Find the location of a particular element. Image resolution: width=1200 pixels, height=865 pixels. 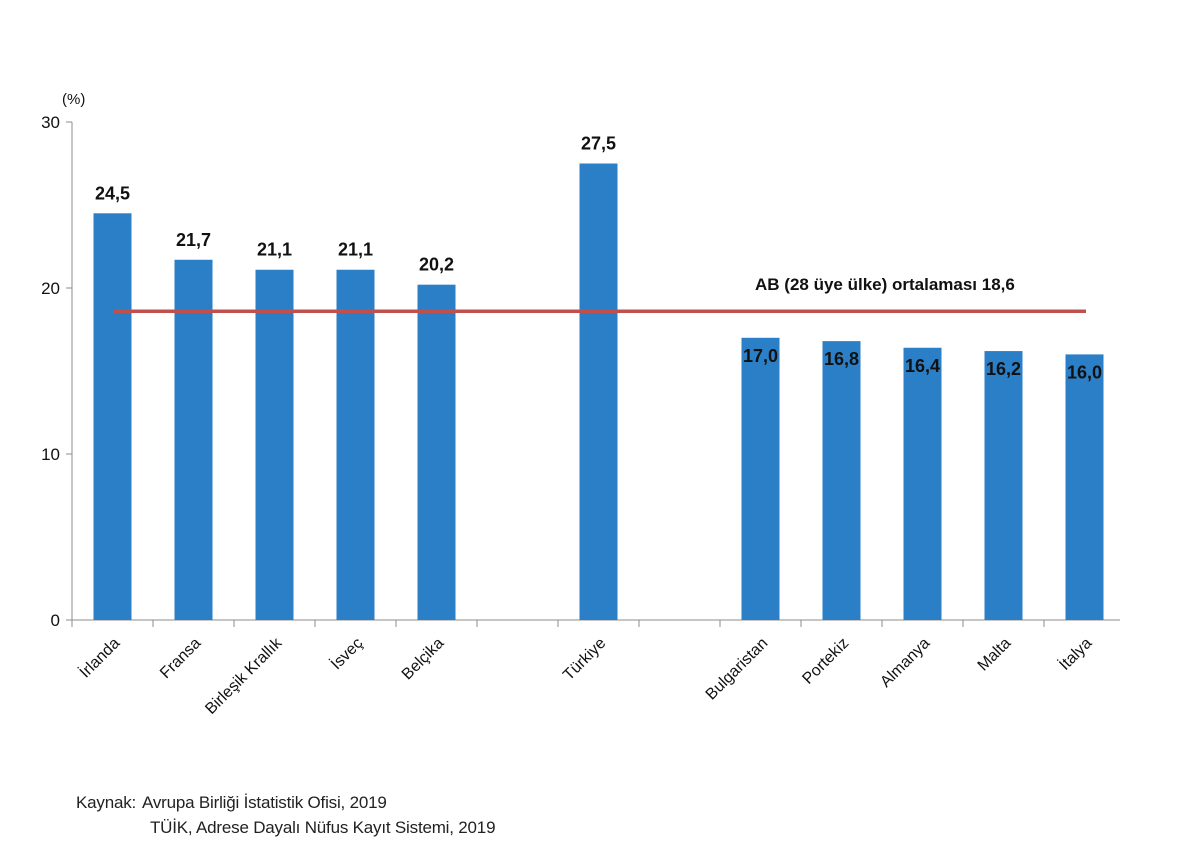

x-category-label: Birleşik Krallık is located at coordinates (244, 676).